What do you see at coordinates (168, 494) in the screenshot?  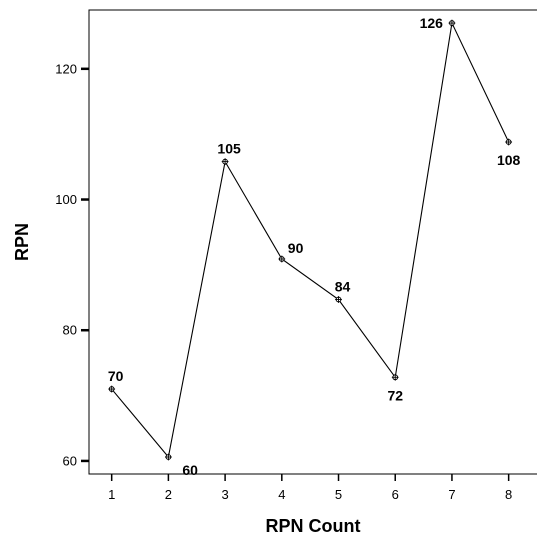 I see `x-tick-label: 2` at bounding box center [168, 494].